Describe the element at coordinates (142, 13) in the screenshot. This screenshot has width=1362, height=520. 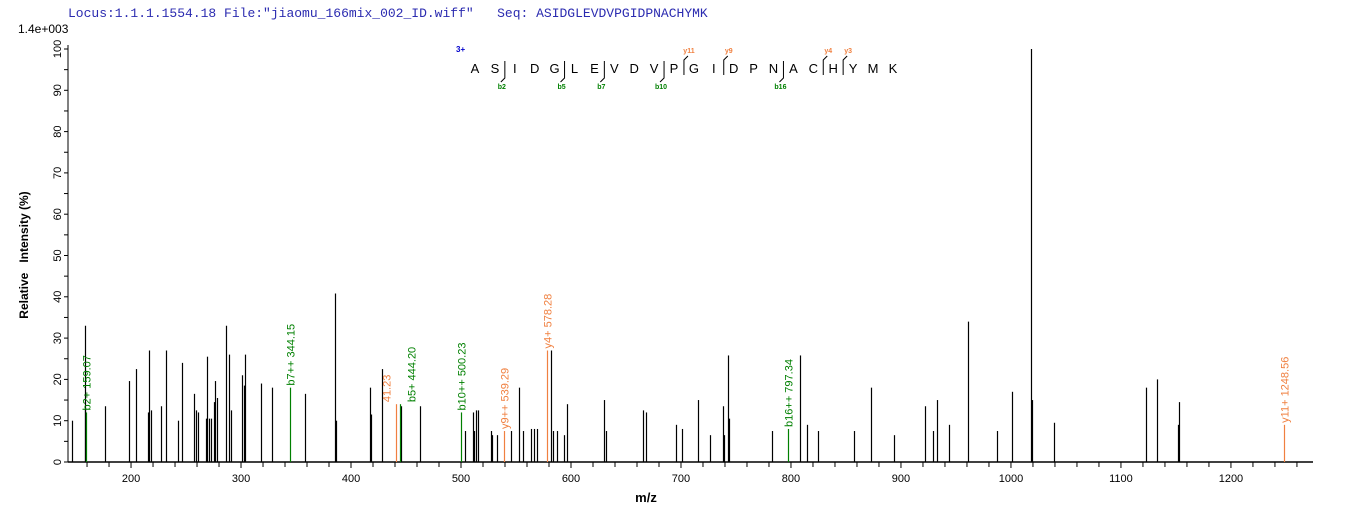
I see `locus-text: Locus:1.1.1.1554.18` at that location.